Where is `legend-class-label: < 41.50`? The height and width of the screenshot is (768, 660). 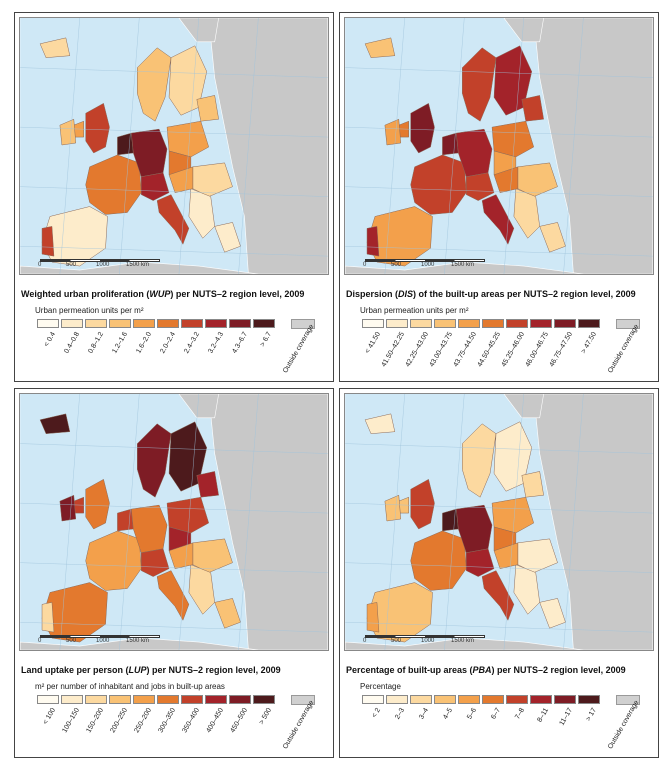 legend-class-label: < 41.50 is located at coordinates (373, 343).